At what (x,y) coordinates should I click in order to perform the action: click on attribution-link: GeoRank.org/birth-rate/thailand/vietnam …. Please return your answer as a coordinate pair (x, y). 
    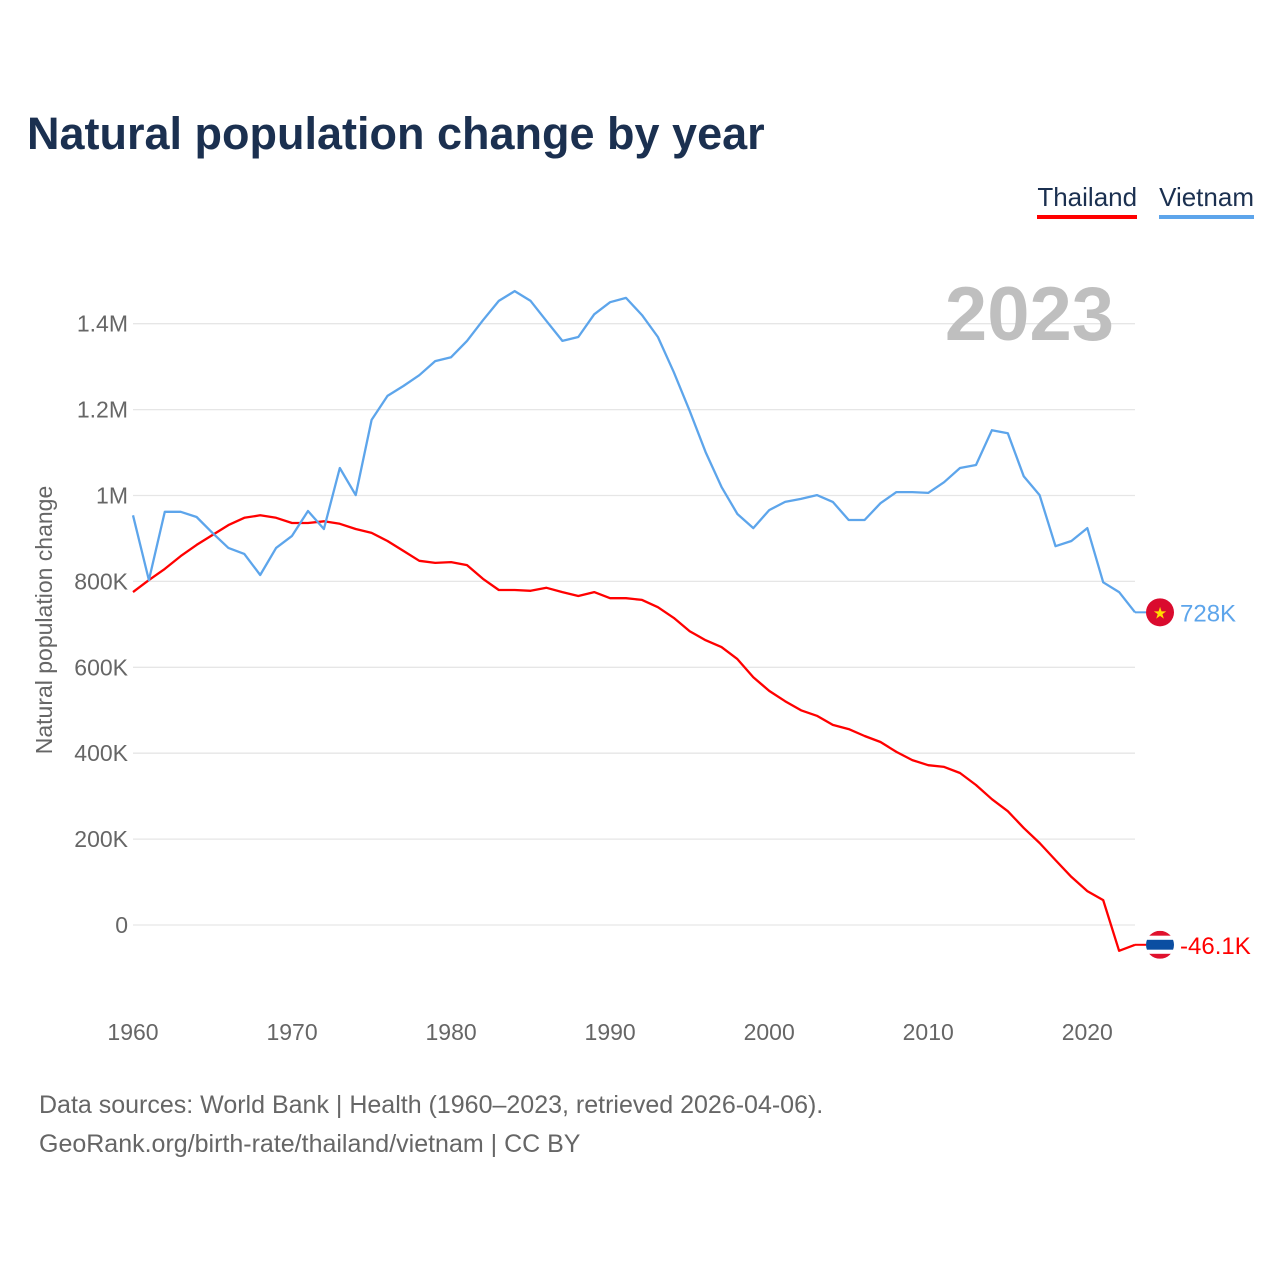
    Looking at the image, I should click on (310, 1144).